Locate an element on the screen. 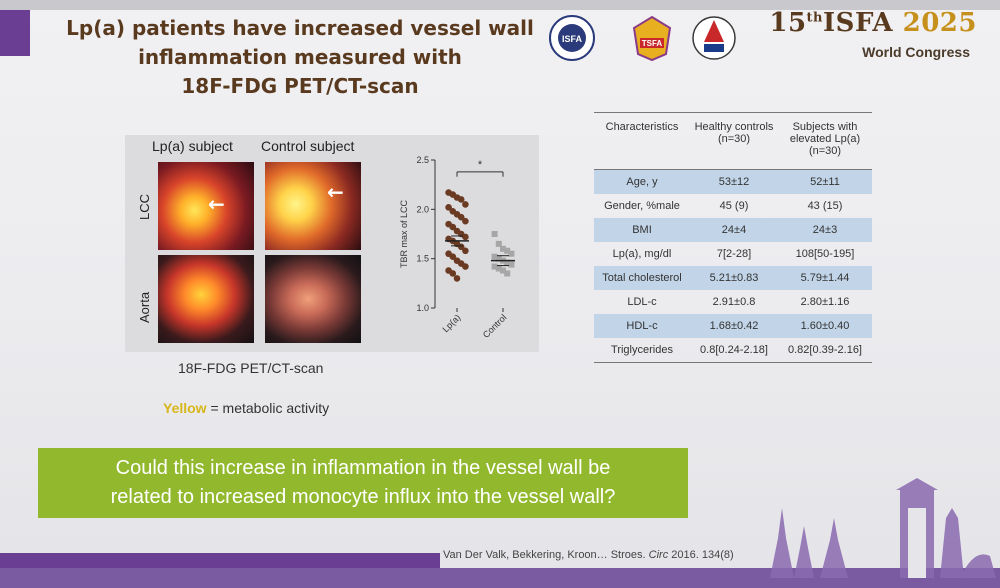  table-cell: Age, y is located at coordinates (642, 182).